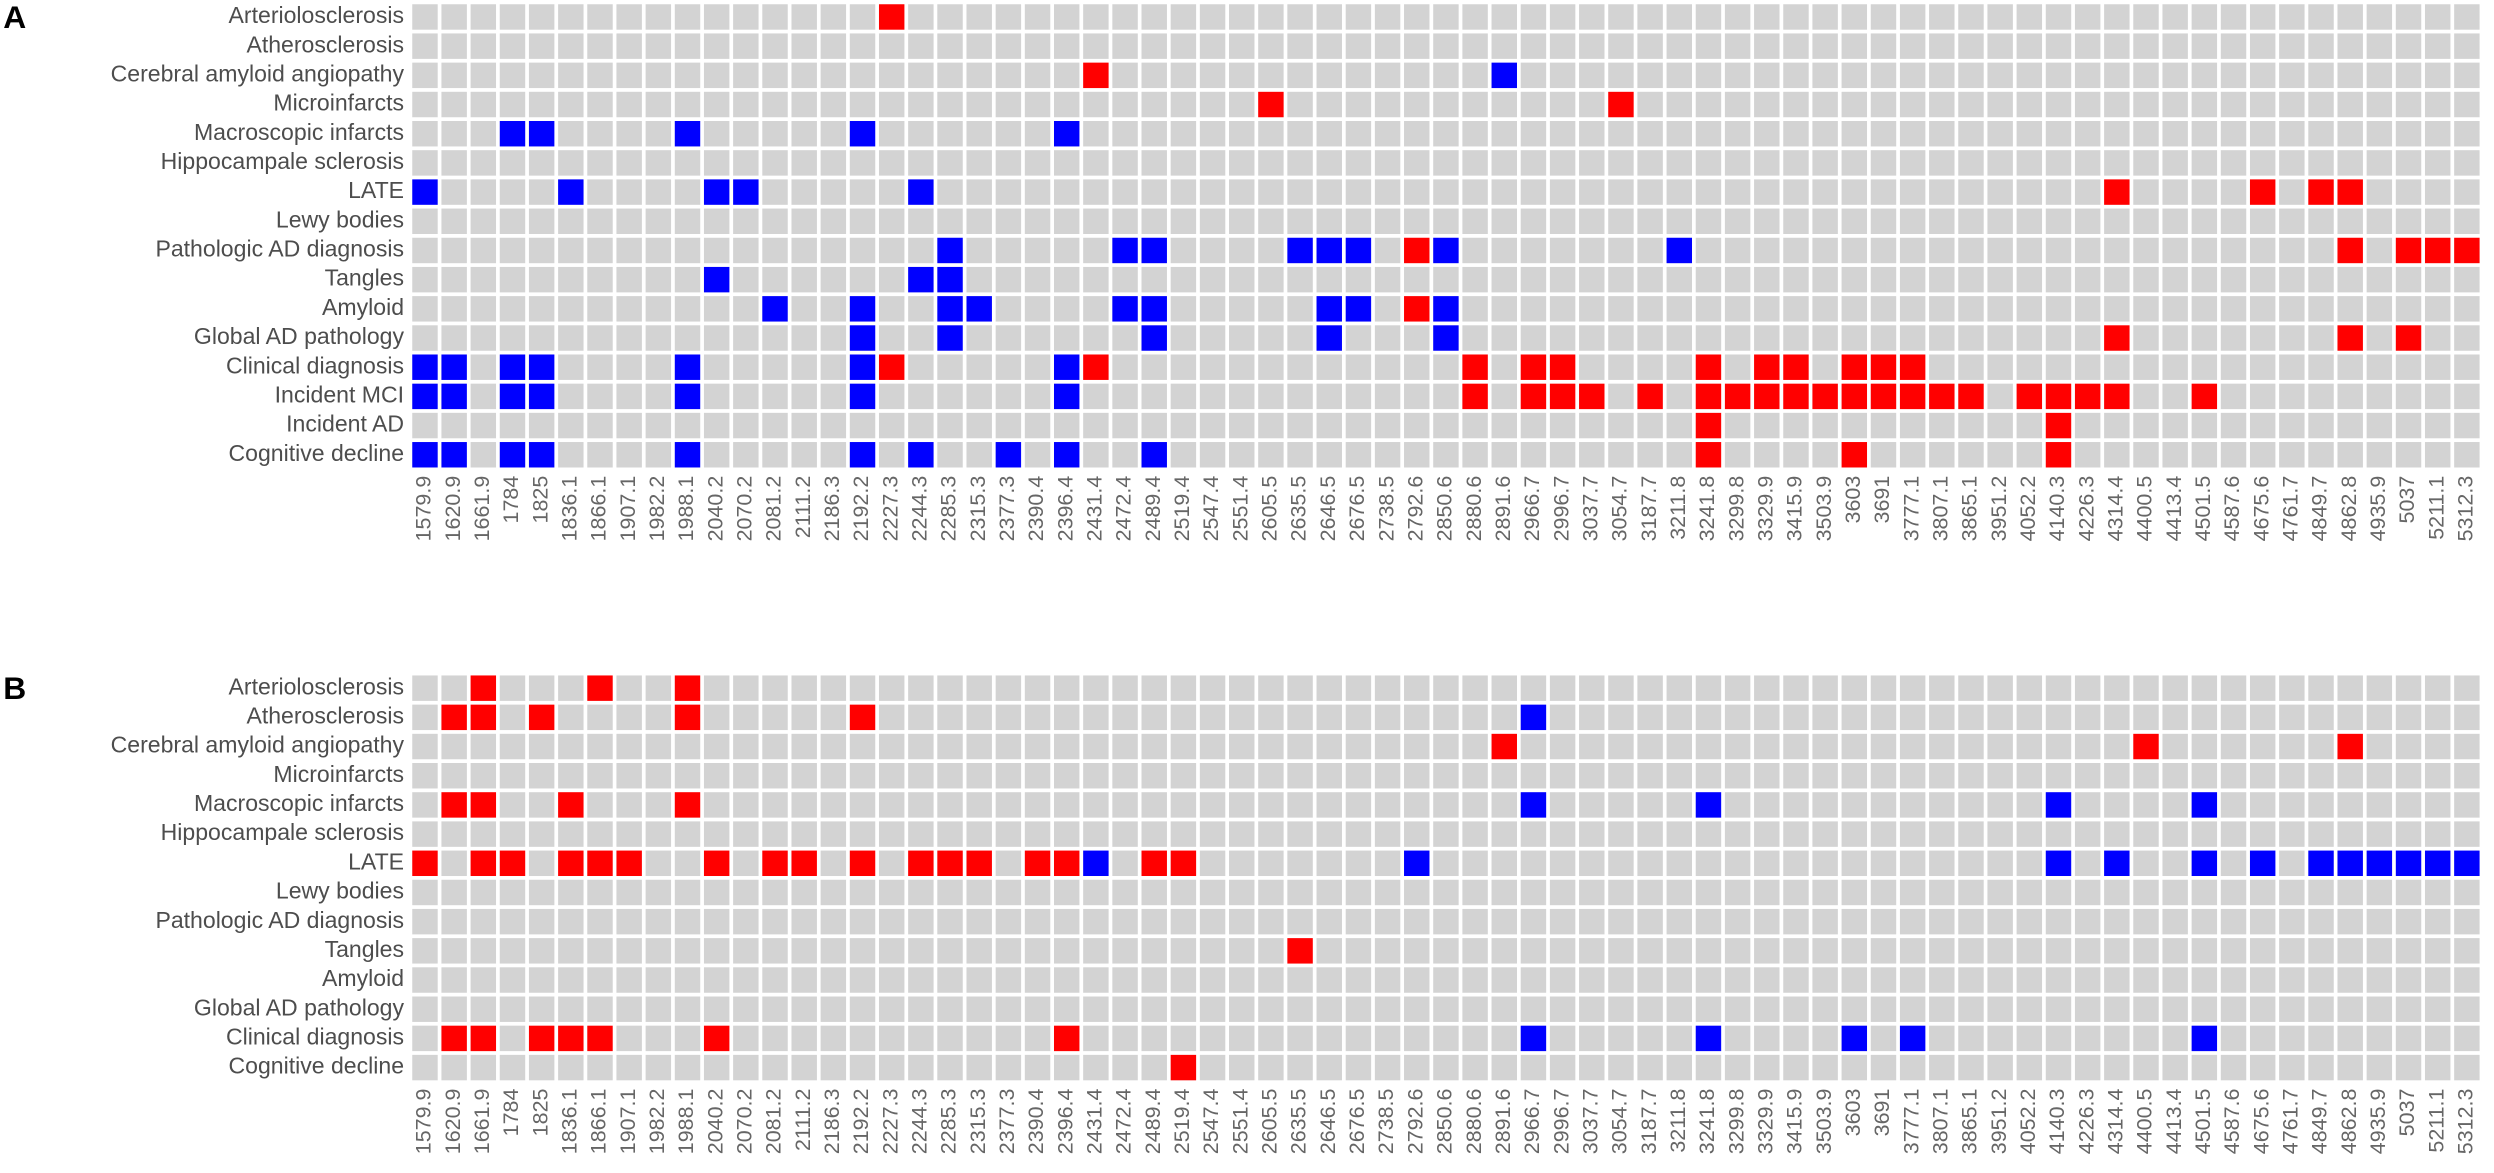 The width and height of the screenshot is (2494, 1173). Describe the element at coordinates (1911, 509) in the screenshot. I see `x-tick-label: 3777.1` at that location.